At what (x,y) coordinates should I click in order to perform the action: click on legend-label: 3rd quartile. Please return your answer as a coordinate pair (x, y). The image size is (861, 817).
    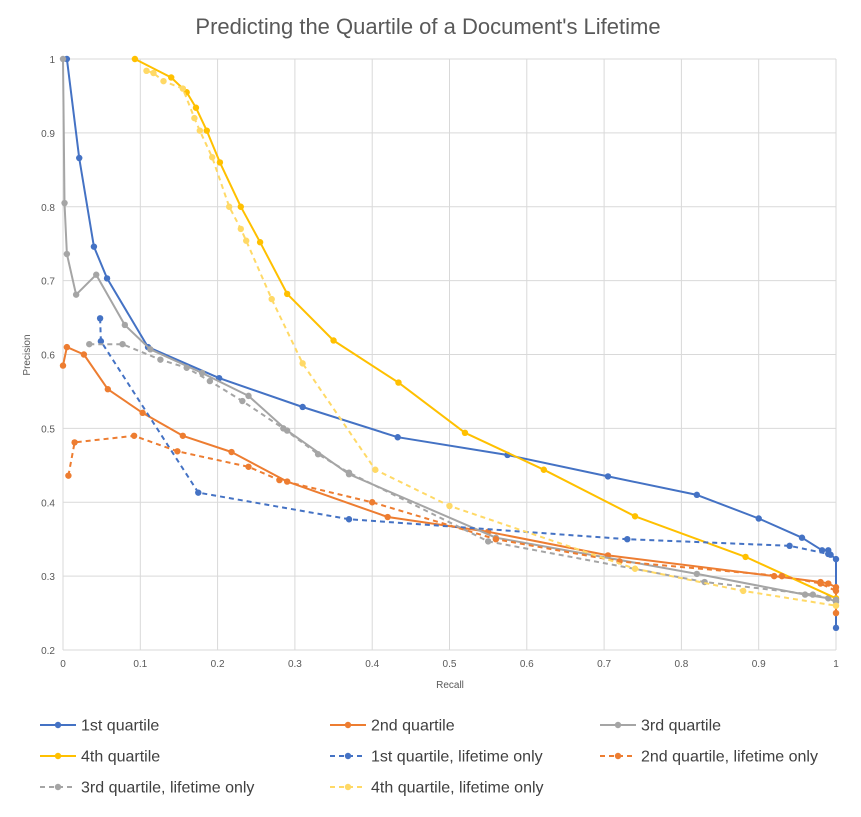
    Looking at the image, I should click on (681, 726).